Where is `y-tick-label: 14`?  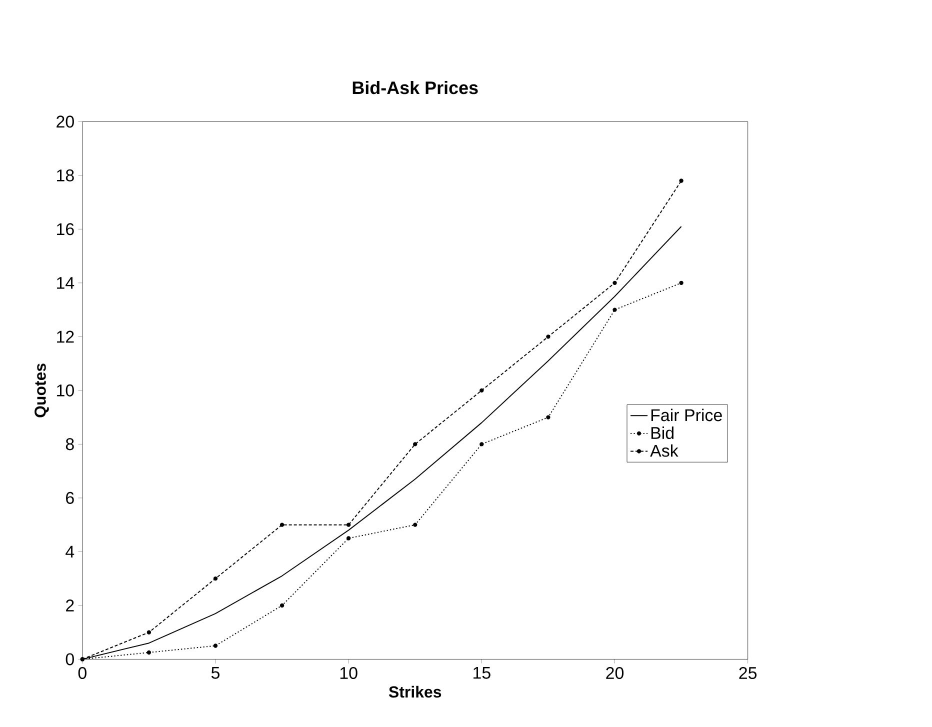
y-tick-label: 14 is located at coordinates (65, 282).